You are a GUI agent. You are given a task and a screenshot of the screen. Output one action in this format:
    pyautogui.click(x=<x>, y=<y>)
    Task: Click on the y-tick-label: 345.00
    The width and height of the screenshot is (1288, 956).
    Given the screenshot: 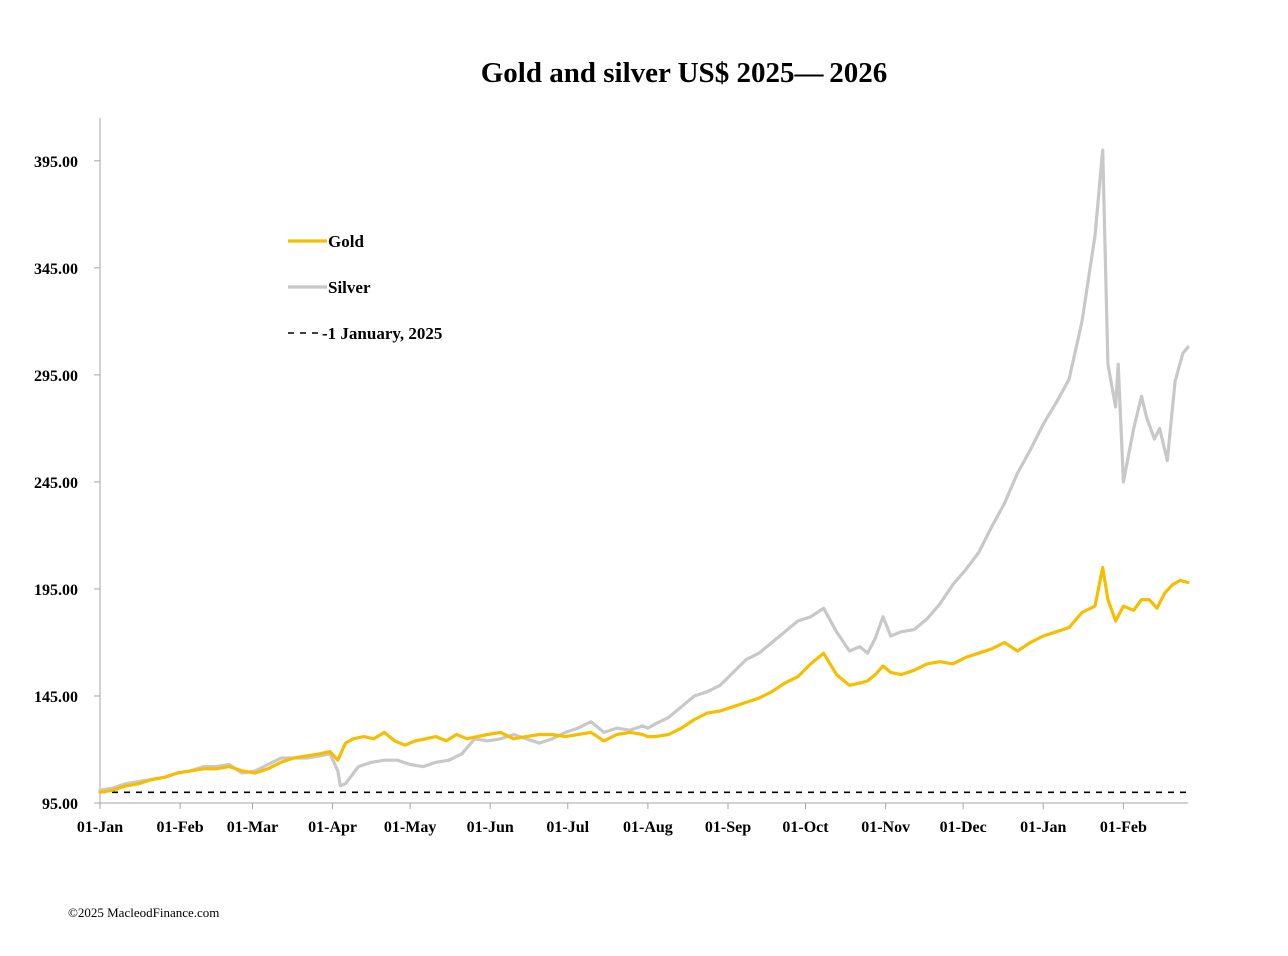 What is the action you would take?
    pyautogui.click(x=56, y=269)
    